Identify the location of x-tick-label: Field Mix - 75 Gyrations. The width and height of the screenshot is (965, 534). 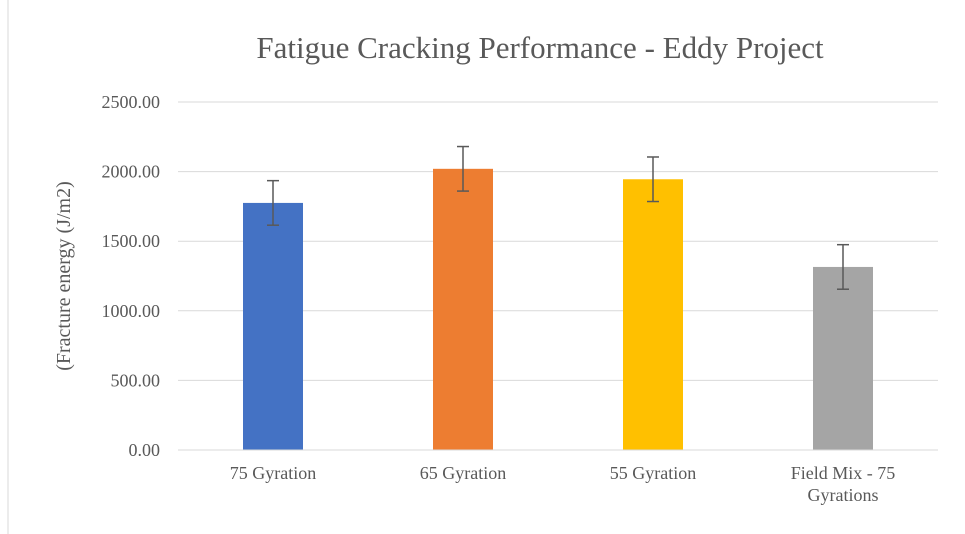
(843, 484).